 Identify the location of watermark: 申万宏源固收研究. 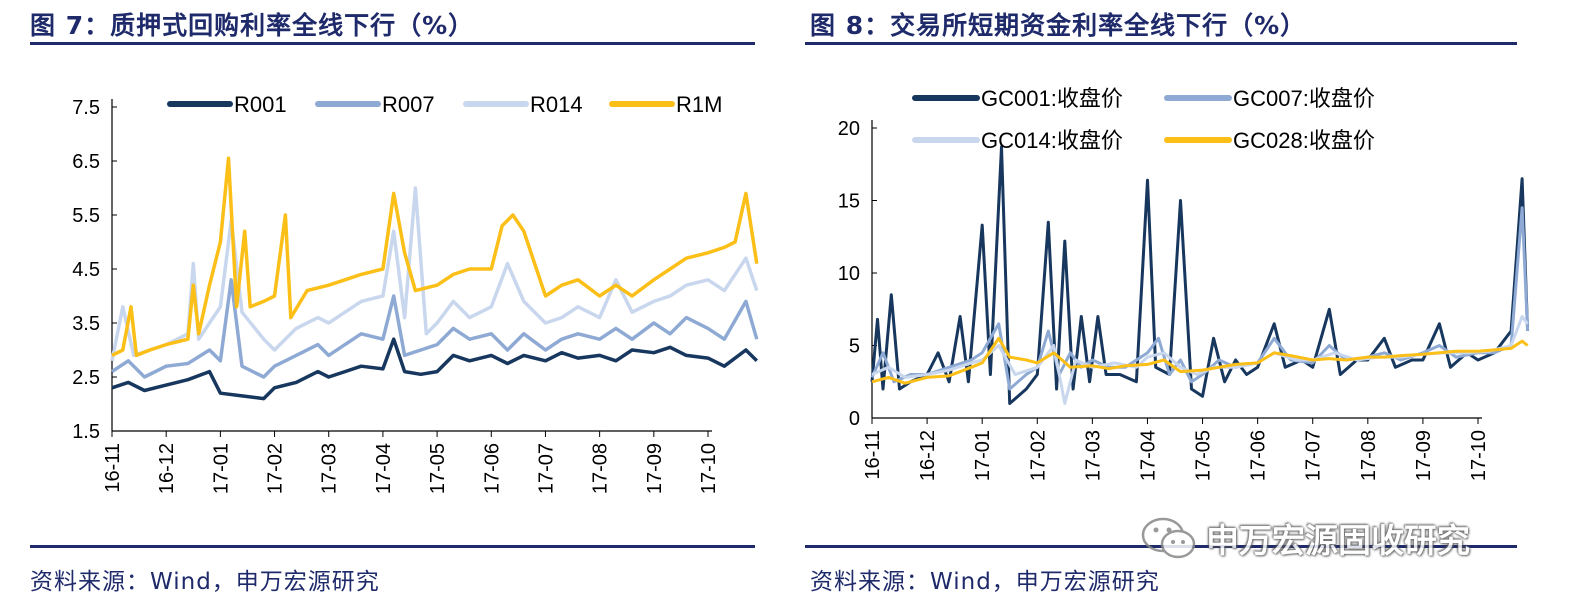
(1305, 538).